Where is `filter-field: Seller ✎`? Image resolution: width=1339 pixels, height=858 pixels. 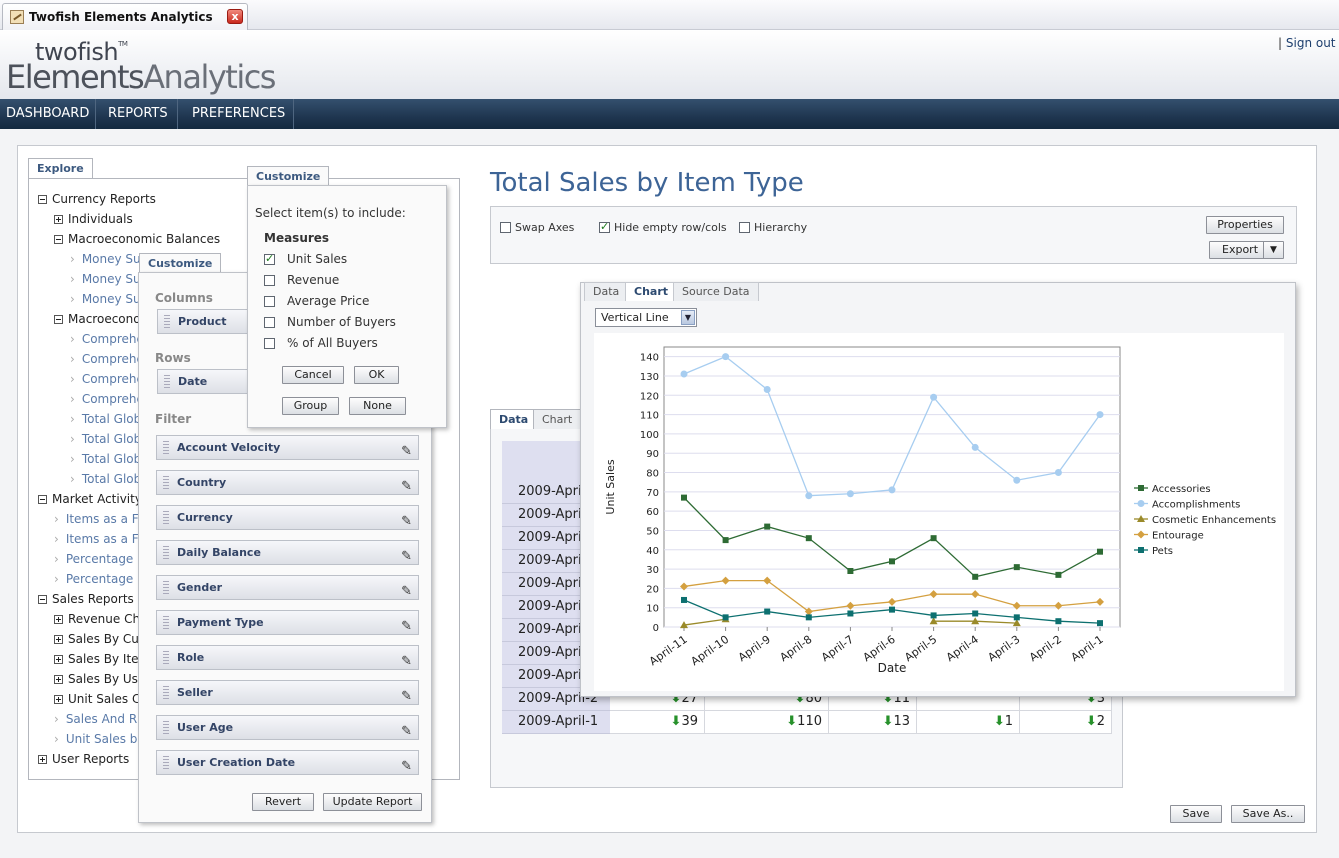 filter-field: Seller ✎ is located at coordinates (287, 692).